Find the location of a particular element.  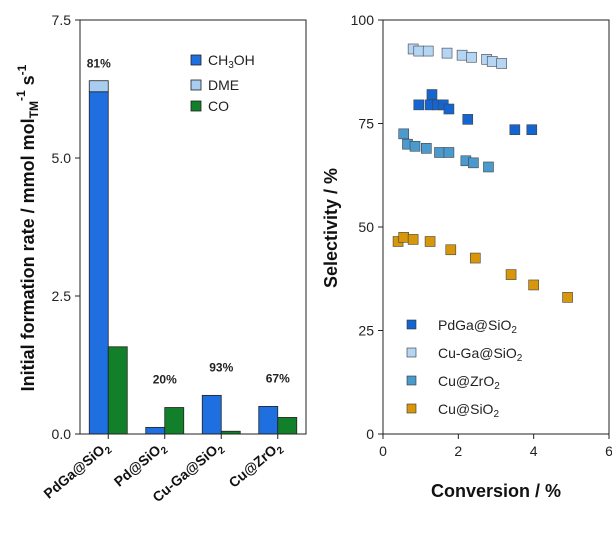

bar-y-tick-label: 5.0 is located at coordinates (62, 158).